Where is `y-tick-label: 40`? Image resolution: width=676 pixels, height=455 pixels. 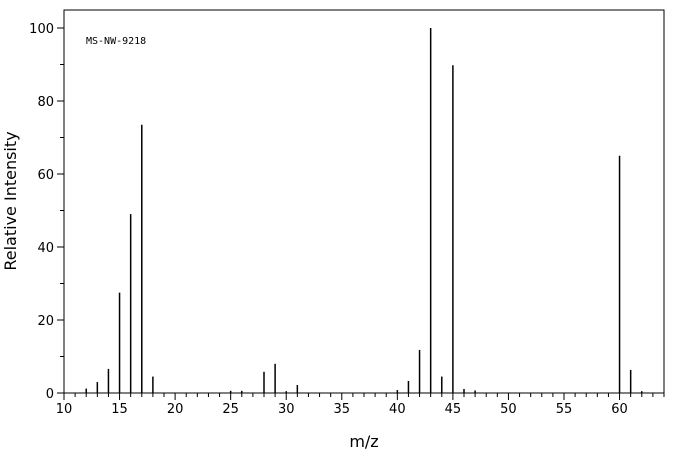 y-tick-label: 40 is located at coordinates (45, 248).